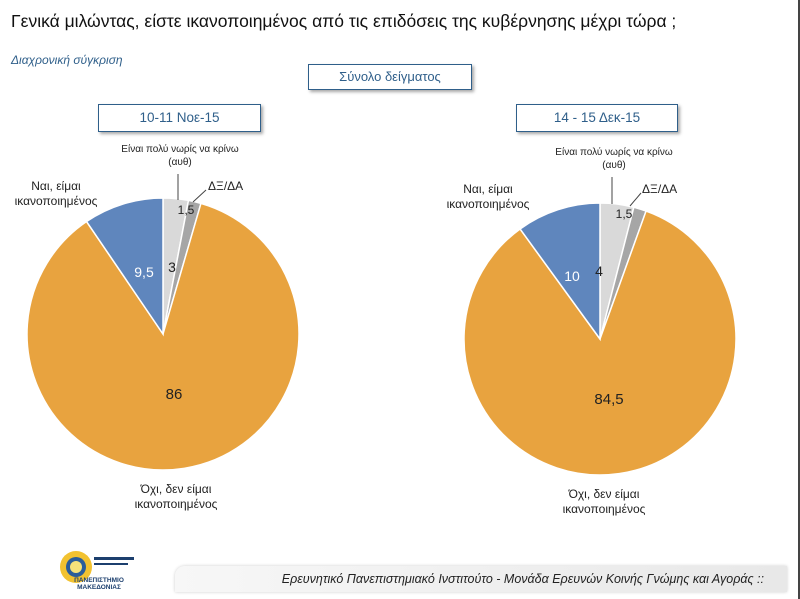 The image size is (800, 599). What do you see at coordinates (488, 196) in the screenshot?
I see `chart-2-category-label-4: Ναι, είμαι ικανοποιημένος` at bounding box center [488, 196].